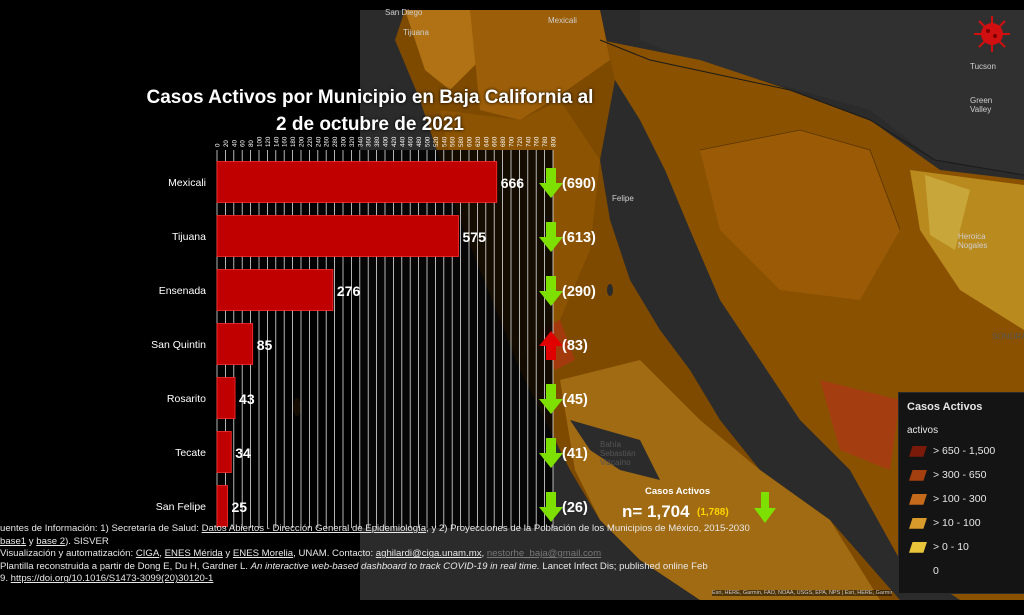 The height and width of the screenshot is (615, 1024). Describe the element at coordinates (475, 237) in the screenshot. I see `data-label: 575` at that location.